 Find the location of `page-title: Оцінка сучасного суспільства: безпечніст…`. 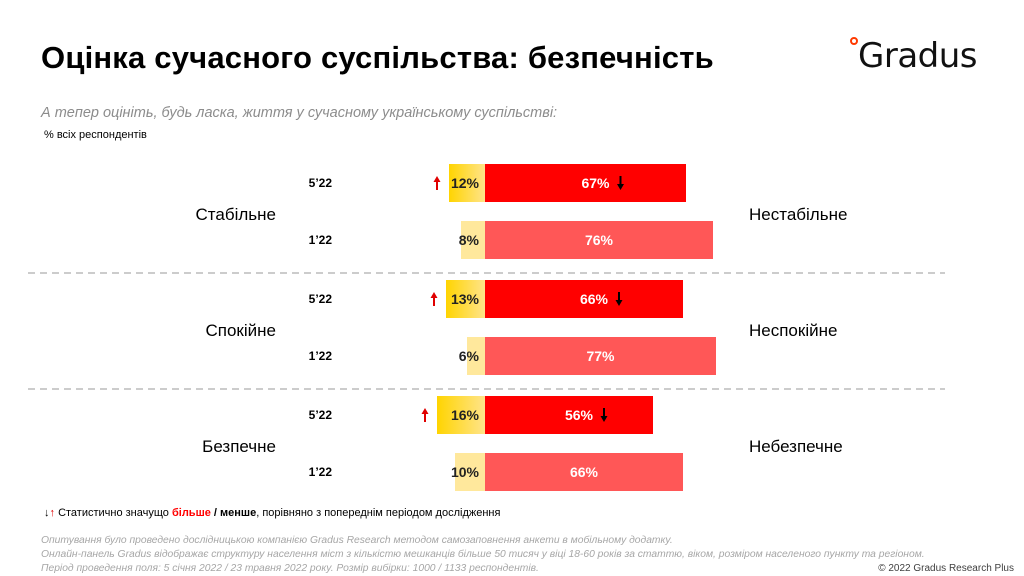

page-title: Оцінка сучасного суспільства: безпечніст… is located at coordinates (377, 57).